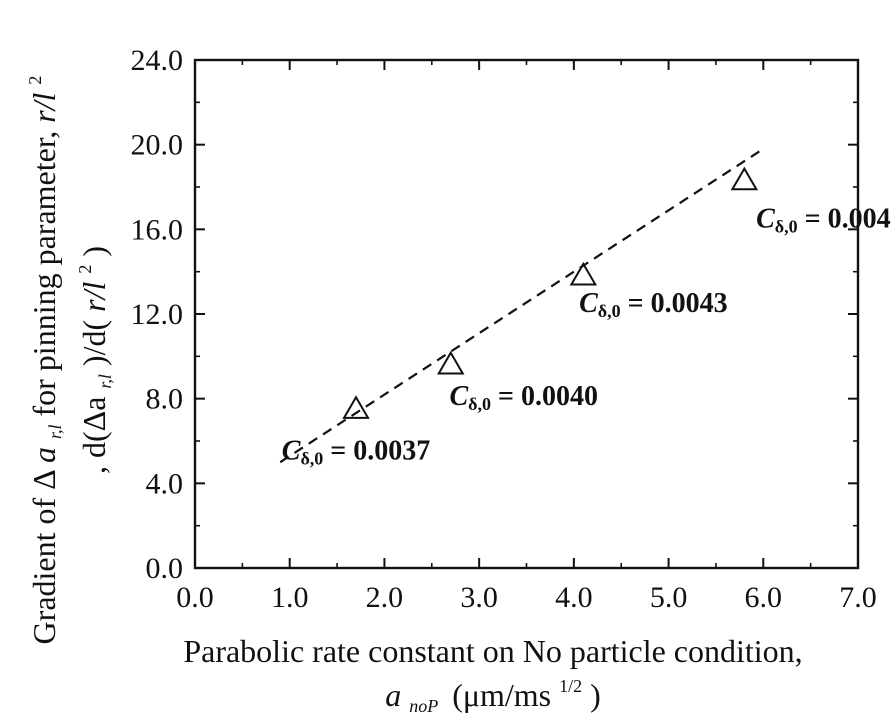  Describe the element at coordinates (44, 270) in the screenshot. I see `y-axis-label-middle: for pinning parameter,` at that location.